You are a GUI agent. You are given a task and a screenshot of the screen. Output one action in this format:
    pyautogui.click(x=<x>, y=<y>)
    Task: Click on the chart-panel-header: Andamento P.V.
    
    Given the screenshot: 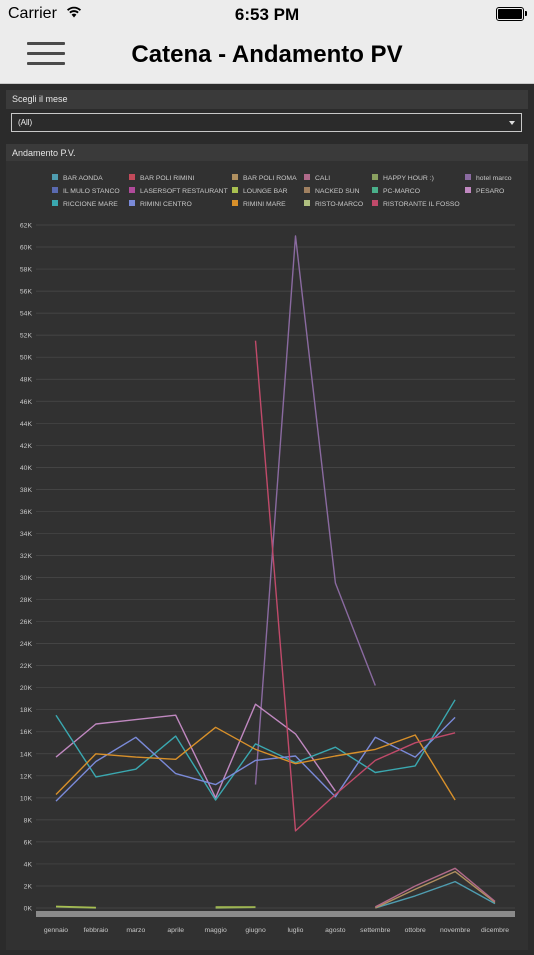 What is the action you would take?
    pyautogui.click(x=267, y=153)
    